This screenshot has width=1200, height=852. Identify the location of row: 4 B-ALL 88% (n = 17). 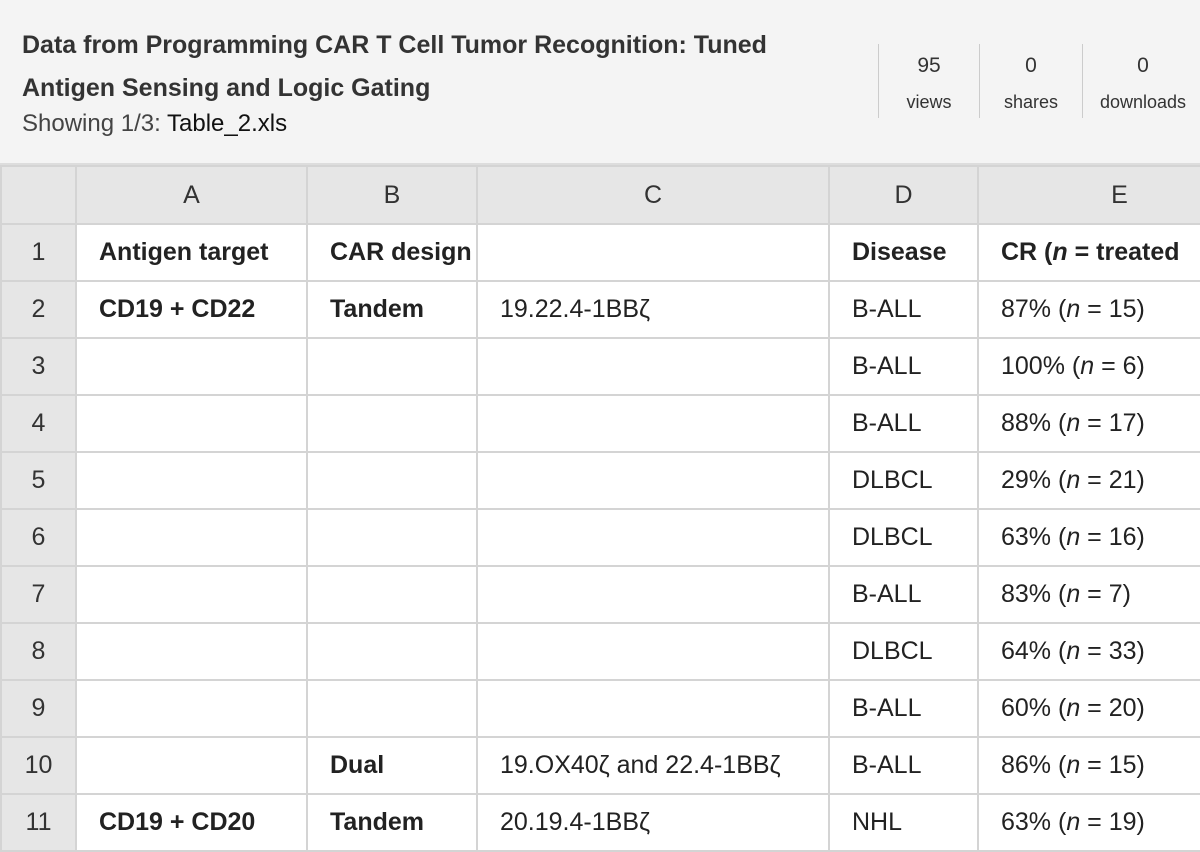
(600, 423).